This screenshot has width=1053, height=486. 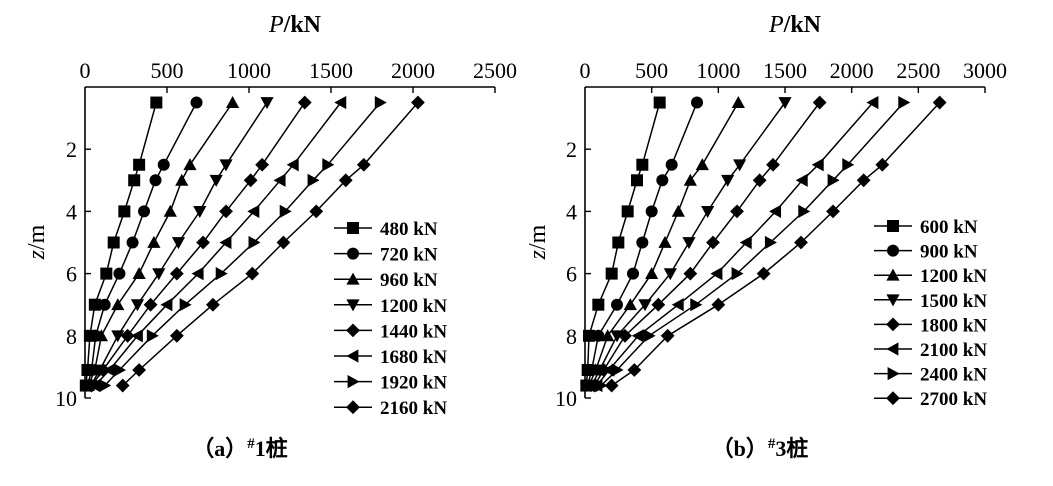 What do you see at coordinates (71, 149) in the screenshot?
I see `y-tick-label: 2` at bounding box center [71, 149].